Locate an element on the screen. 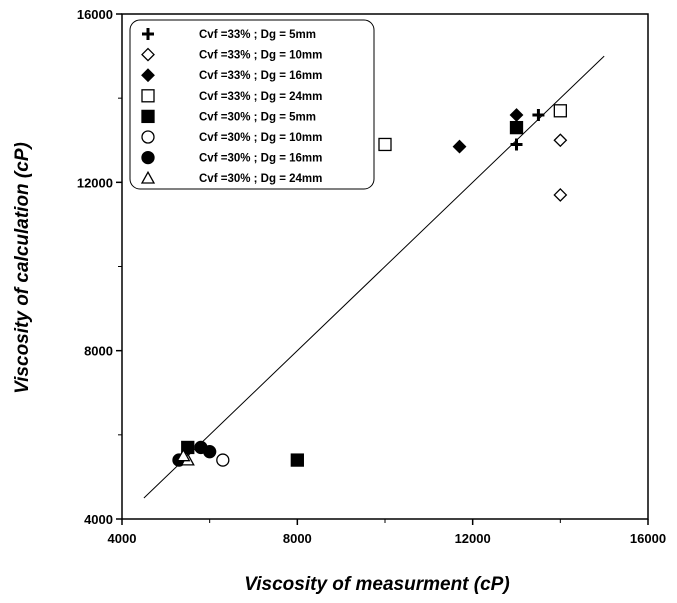 This screenshot has width=677, height=603. y-tick-label: 4000 is located at coordinates (98, 519).